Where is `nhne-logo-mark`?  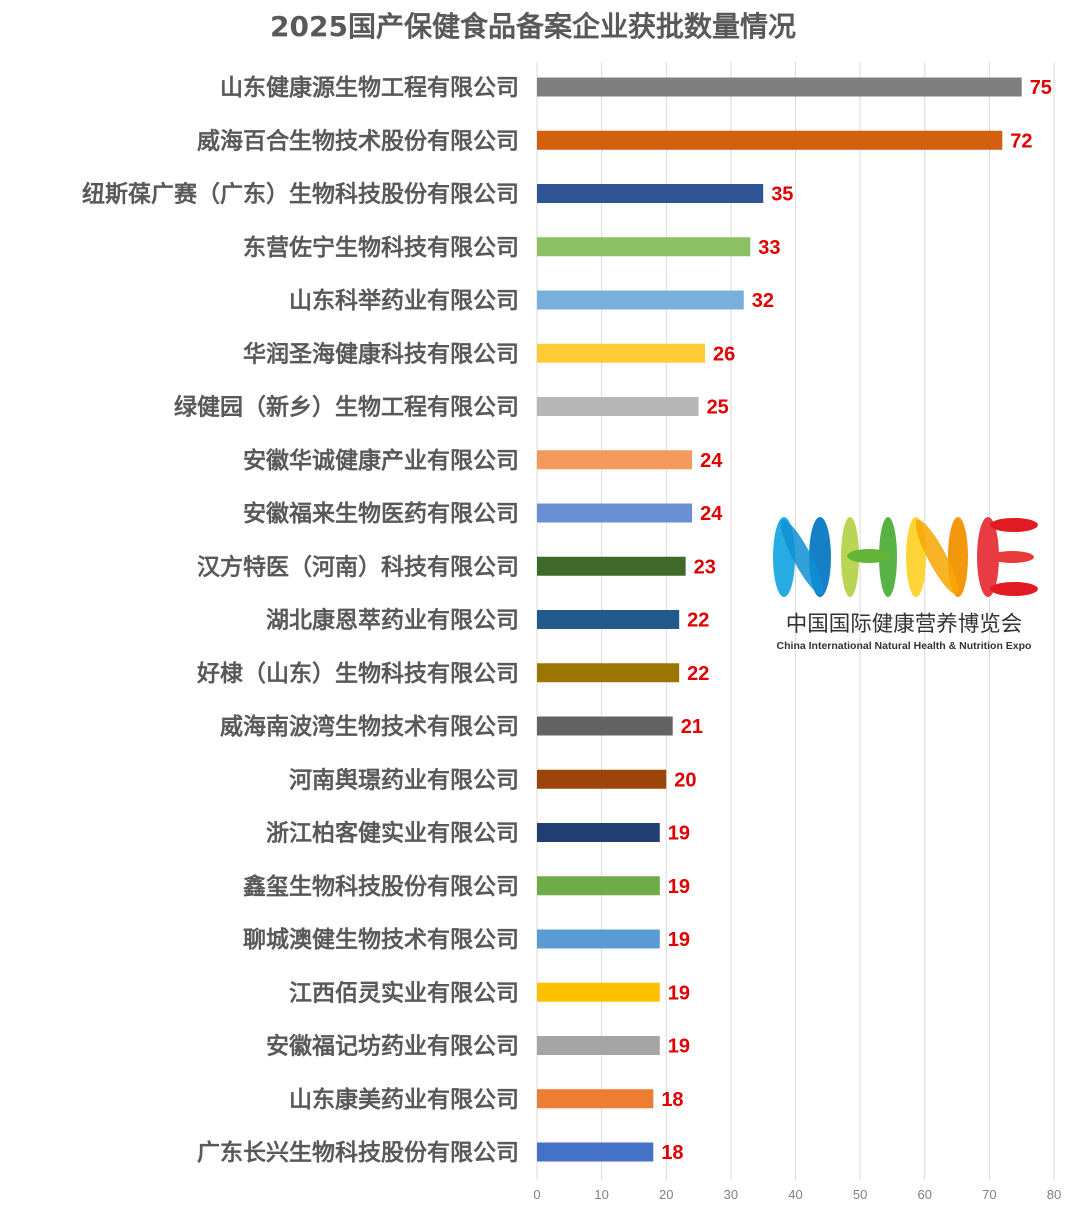
nhne-logo-mark is located at coordinates (905, 557).